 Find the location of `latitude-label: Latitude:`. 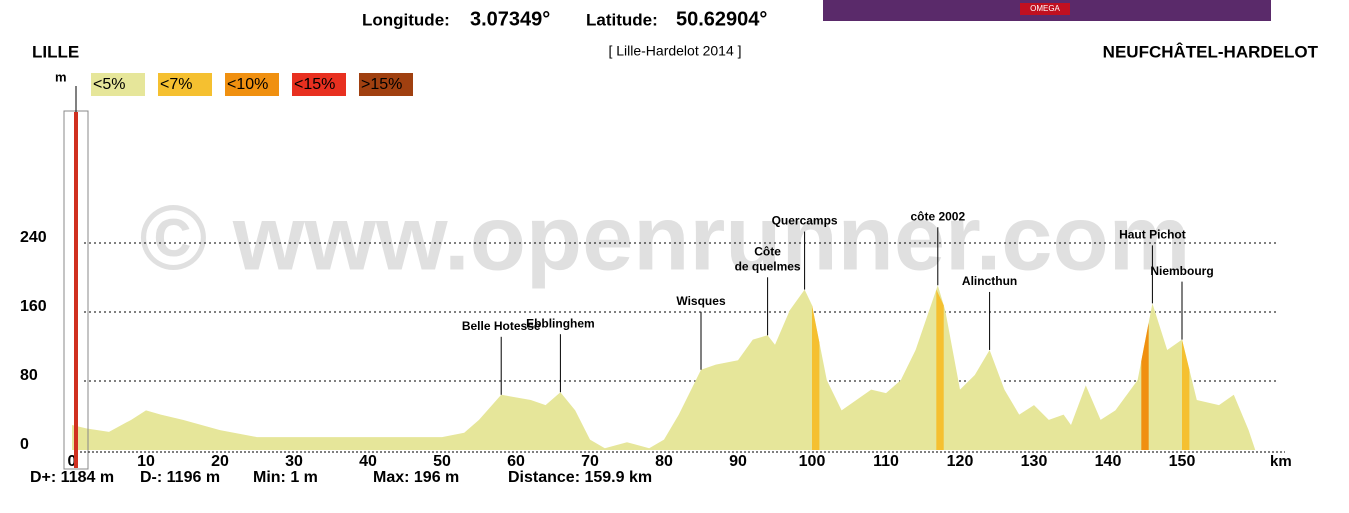

latitude-label: Latitude: is located at coordinates (622, 19).